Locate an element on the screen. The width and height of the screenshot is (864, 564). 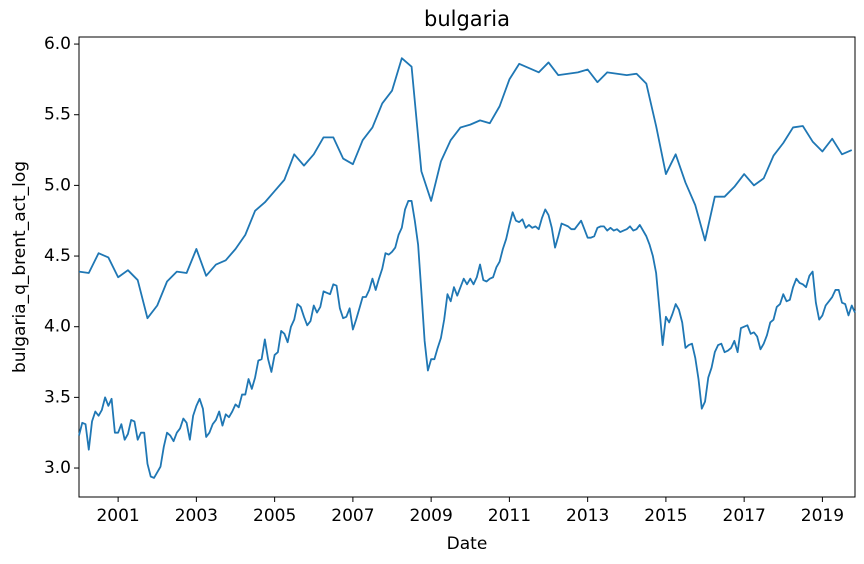
chart-title: bulgaria is located at coordinates (467, 19).